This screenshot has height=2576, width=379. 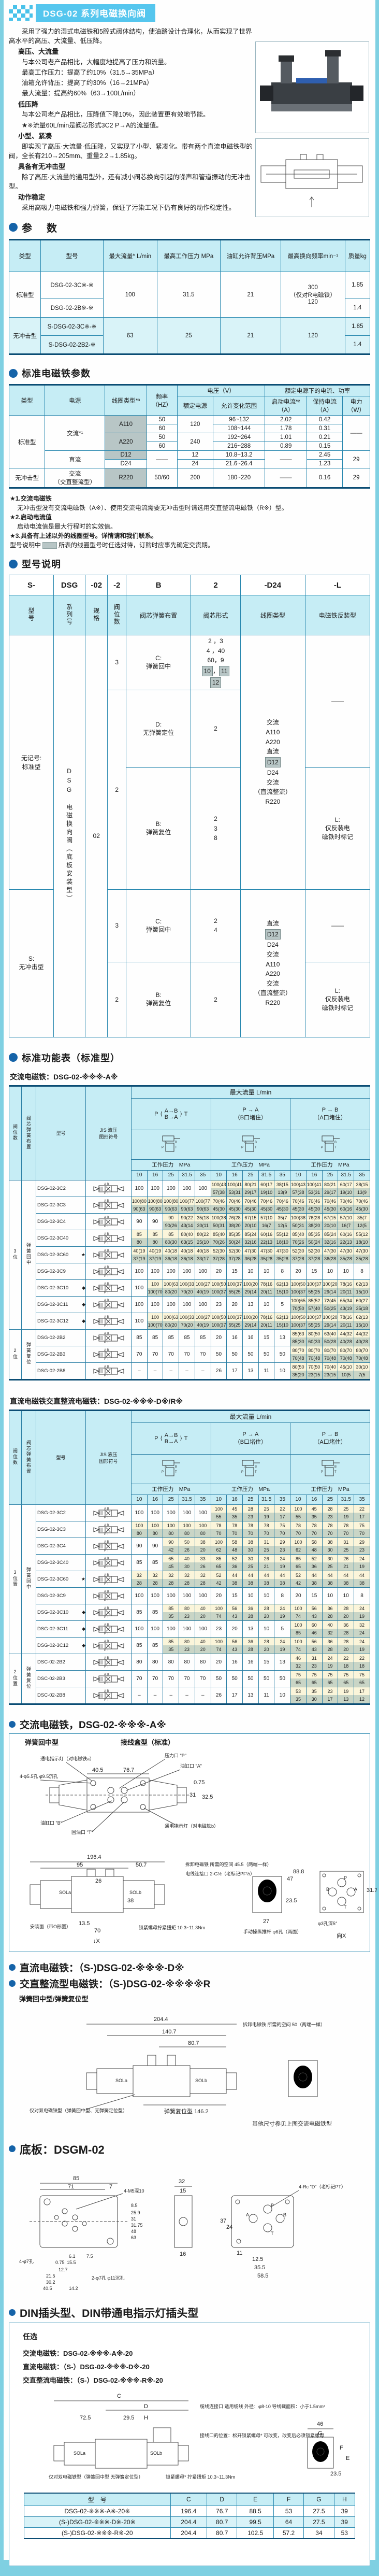 I want to click on flow-top: 53, so click(x=298, y=1691).